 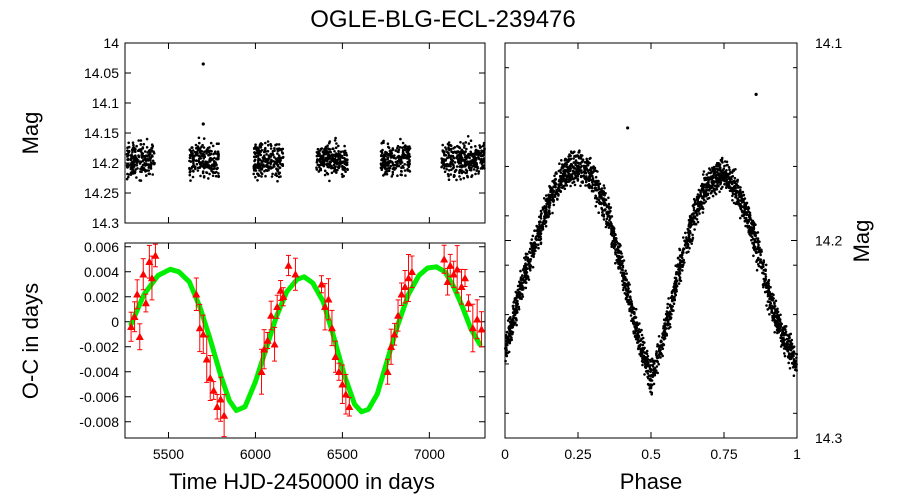 What do you see at coordinates (342, 454) in the screenshot?
I see `o-c-x-tick-label: 6500` at bounding box center [342, 454].